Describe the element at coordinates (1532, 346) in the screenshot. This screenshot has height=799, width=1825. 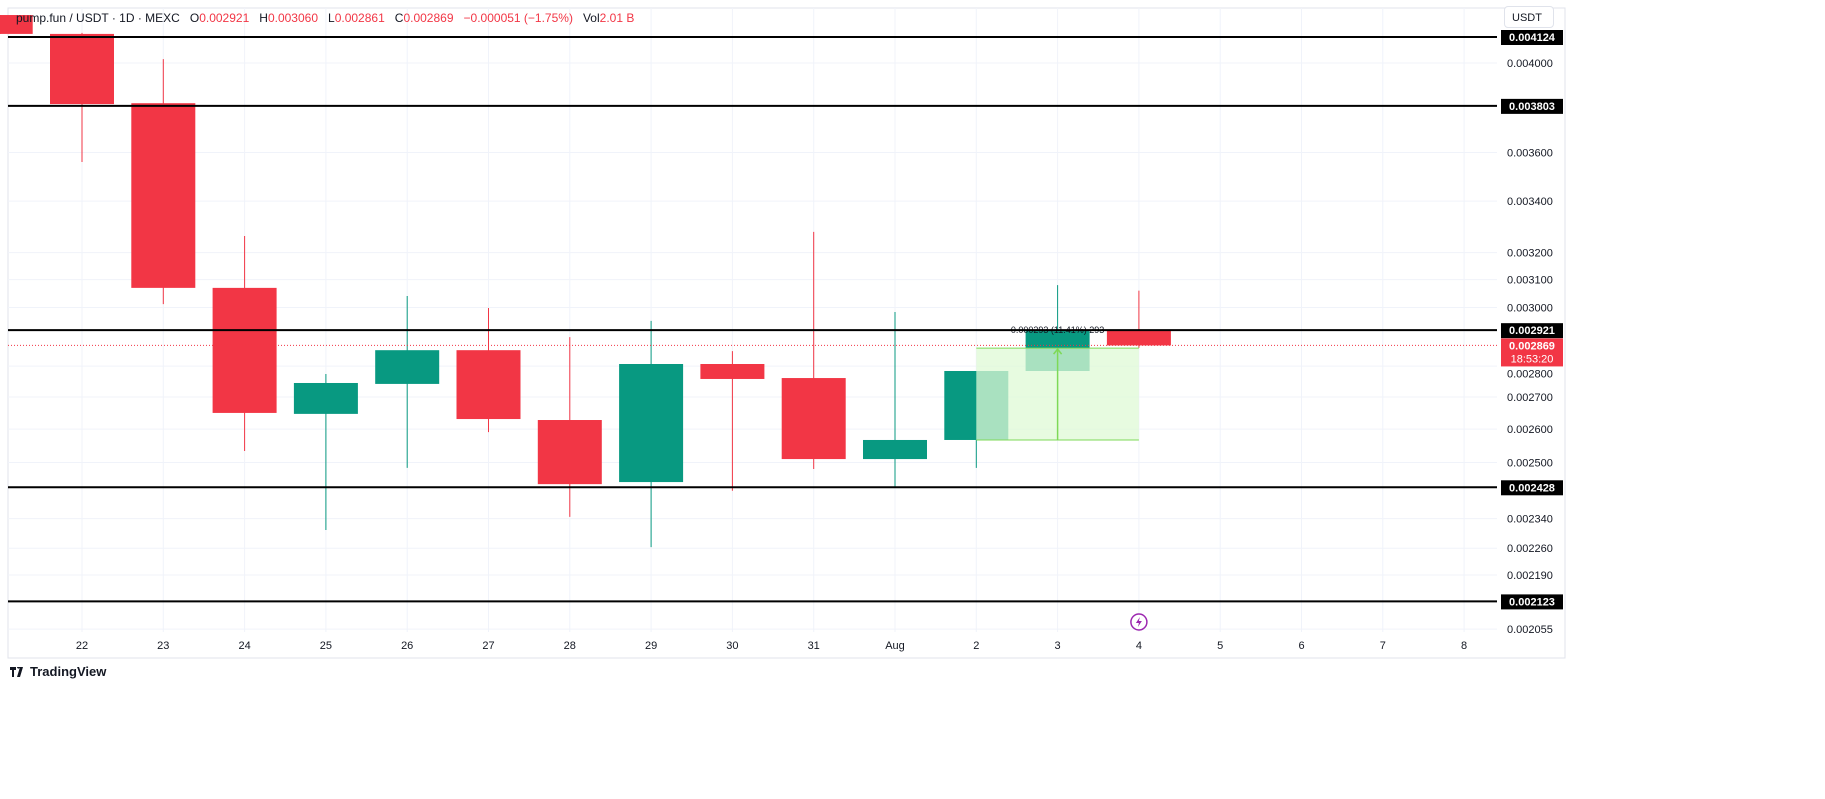
I see `current-price-label: 0.002869` at that location.